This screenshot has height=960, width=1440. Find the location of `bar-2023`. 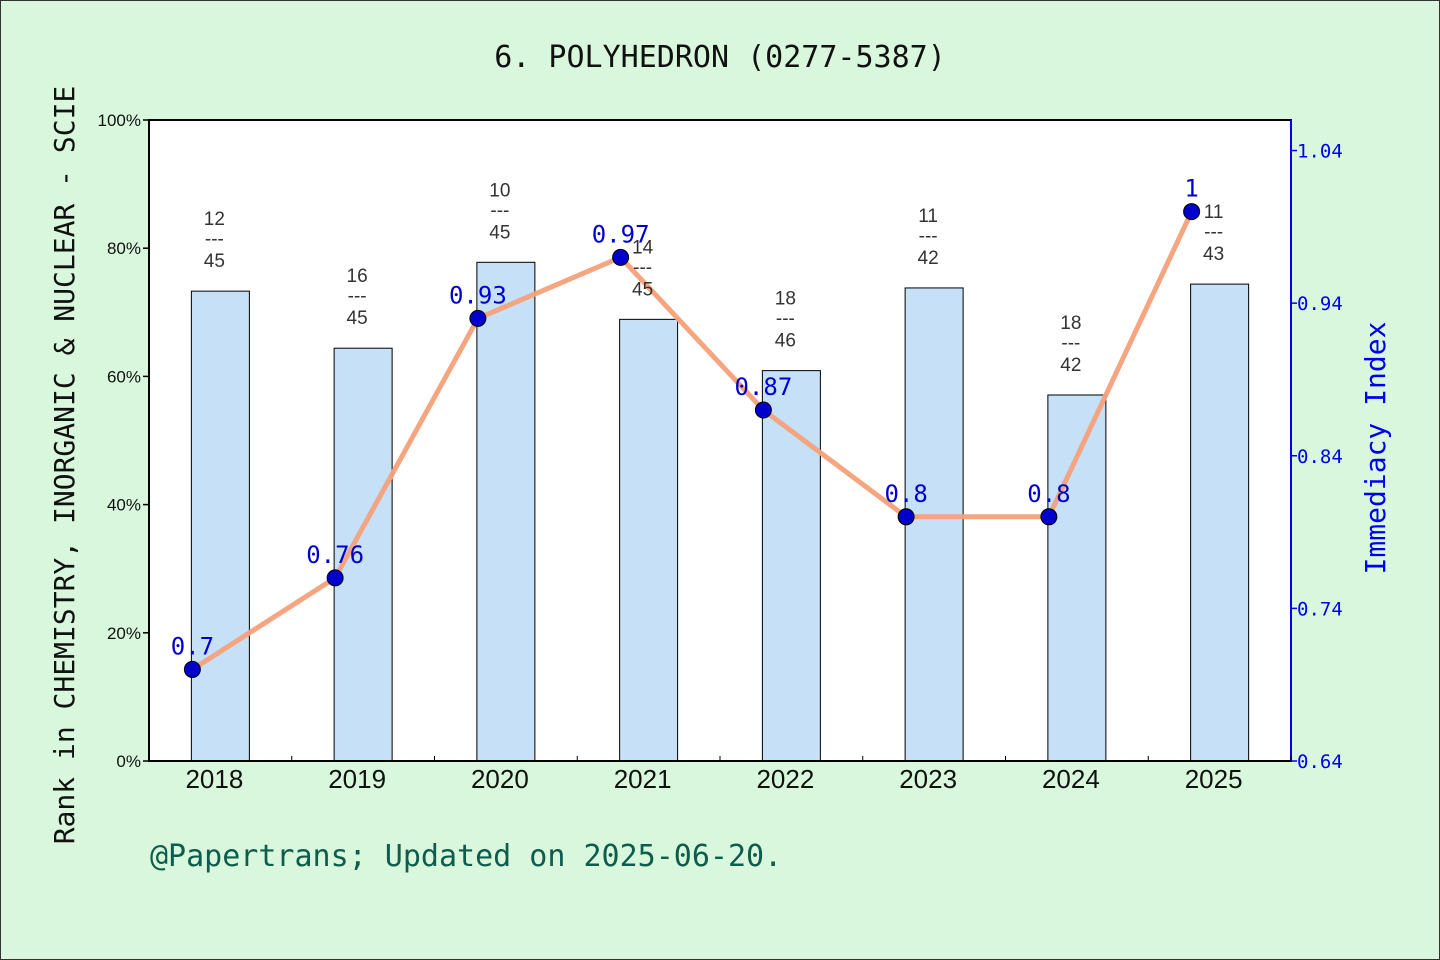

bar-2023 is located at coordinates (934, 524).